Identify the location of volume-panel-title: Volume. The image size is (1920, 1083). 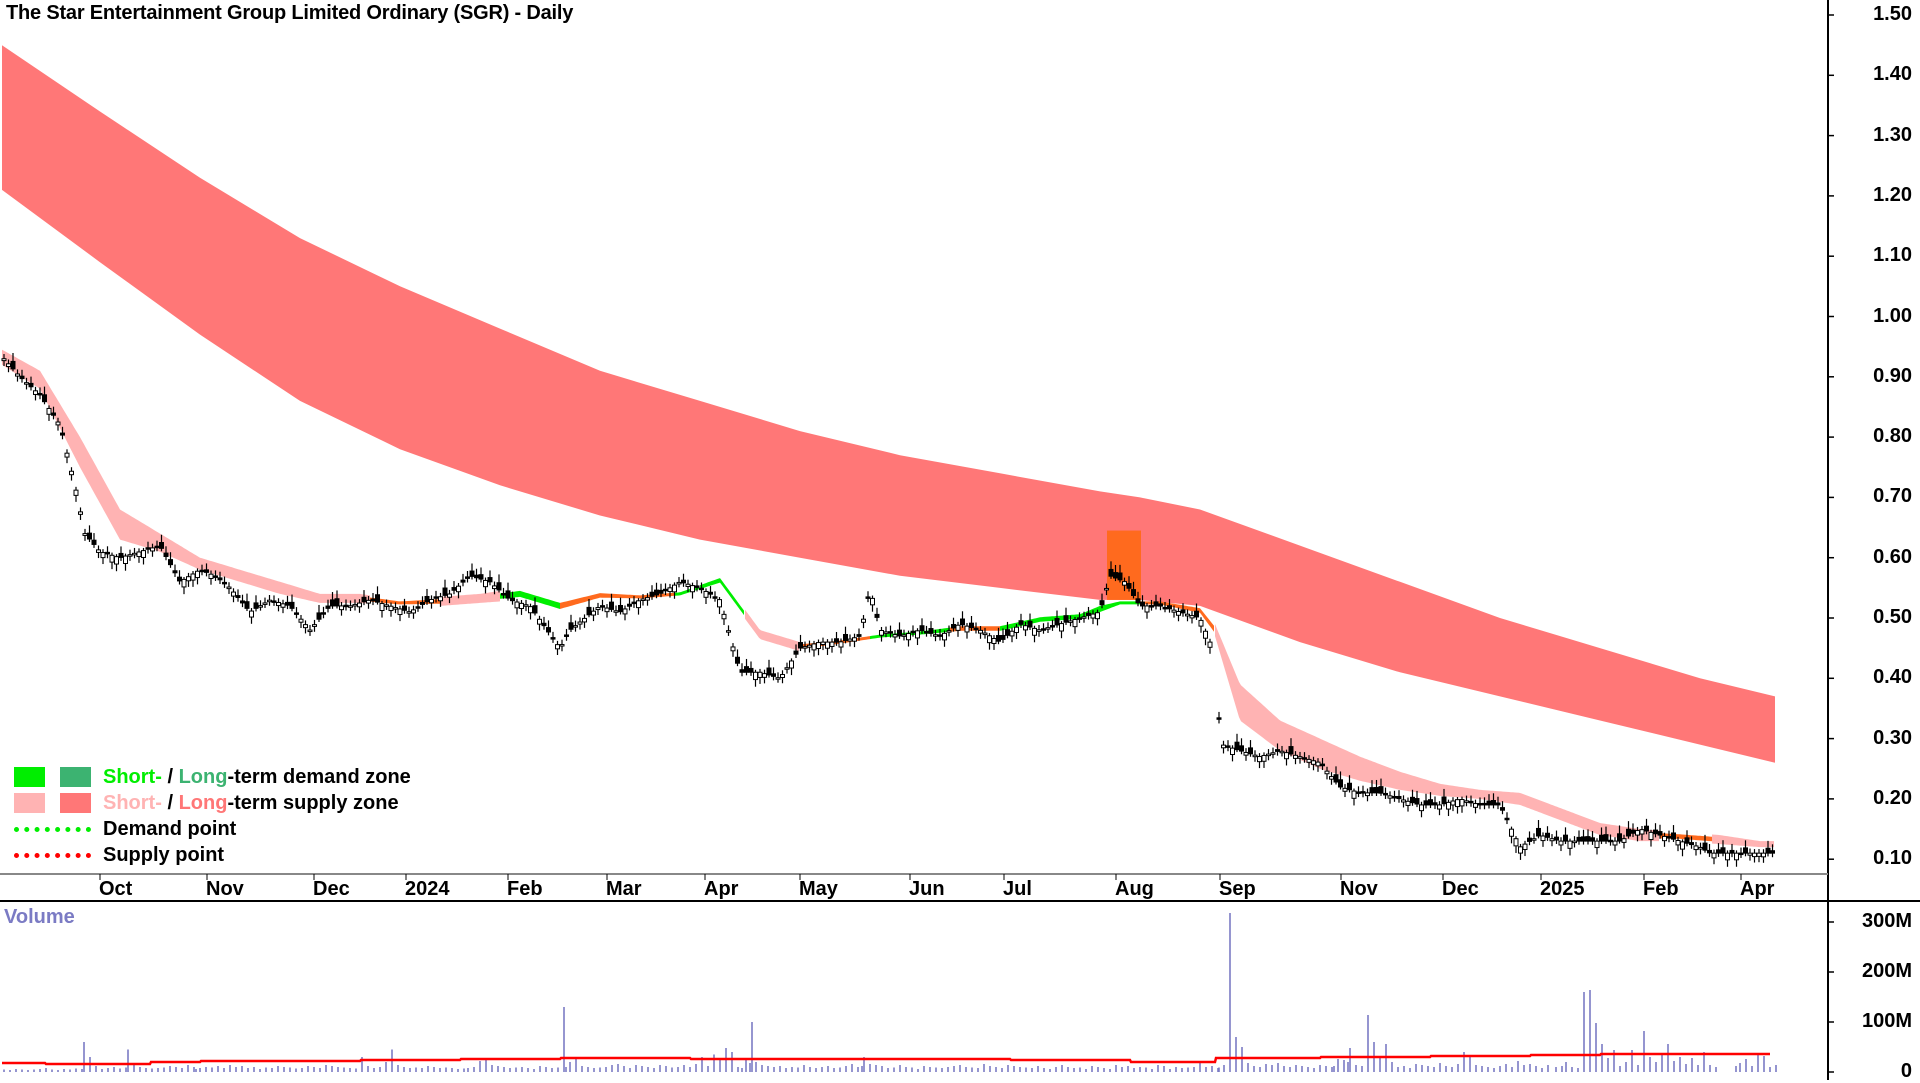
(39, 917).